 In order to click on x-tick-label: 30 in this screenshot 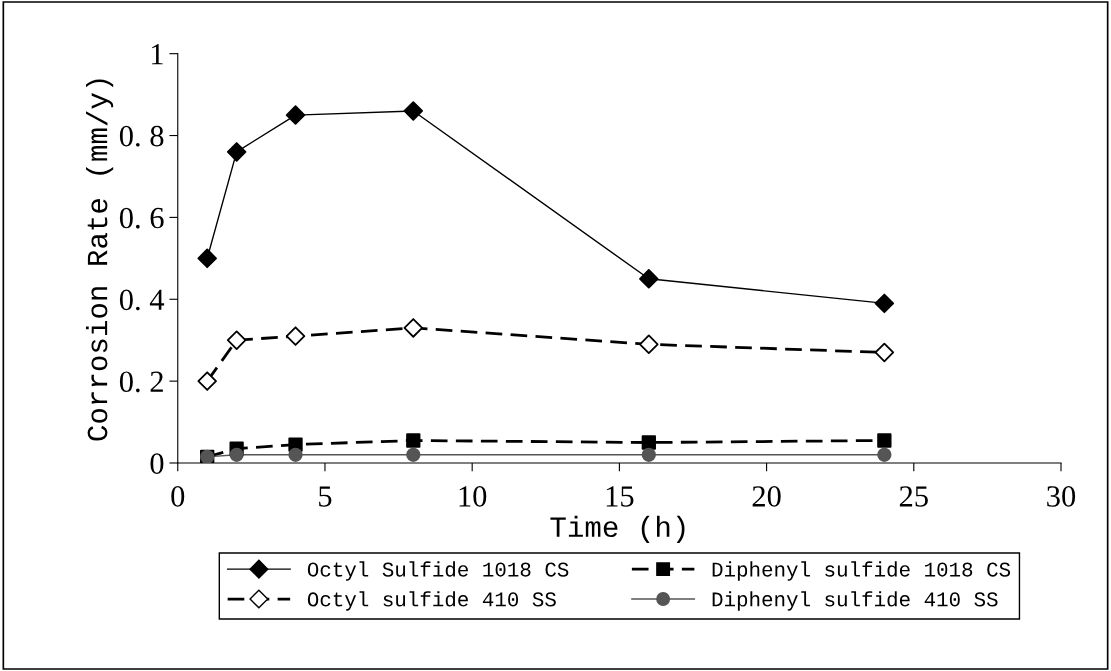, I will do `click(1061, 496)`.